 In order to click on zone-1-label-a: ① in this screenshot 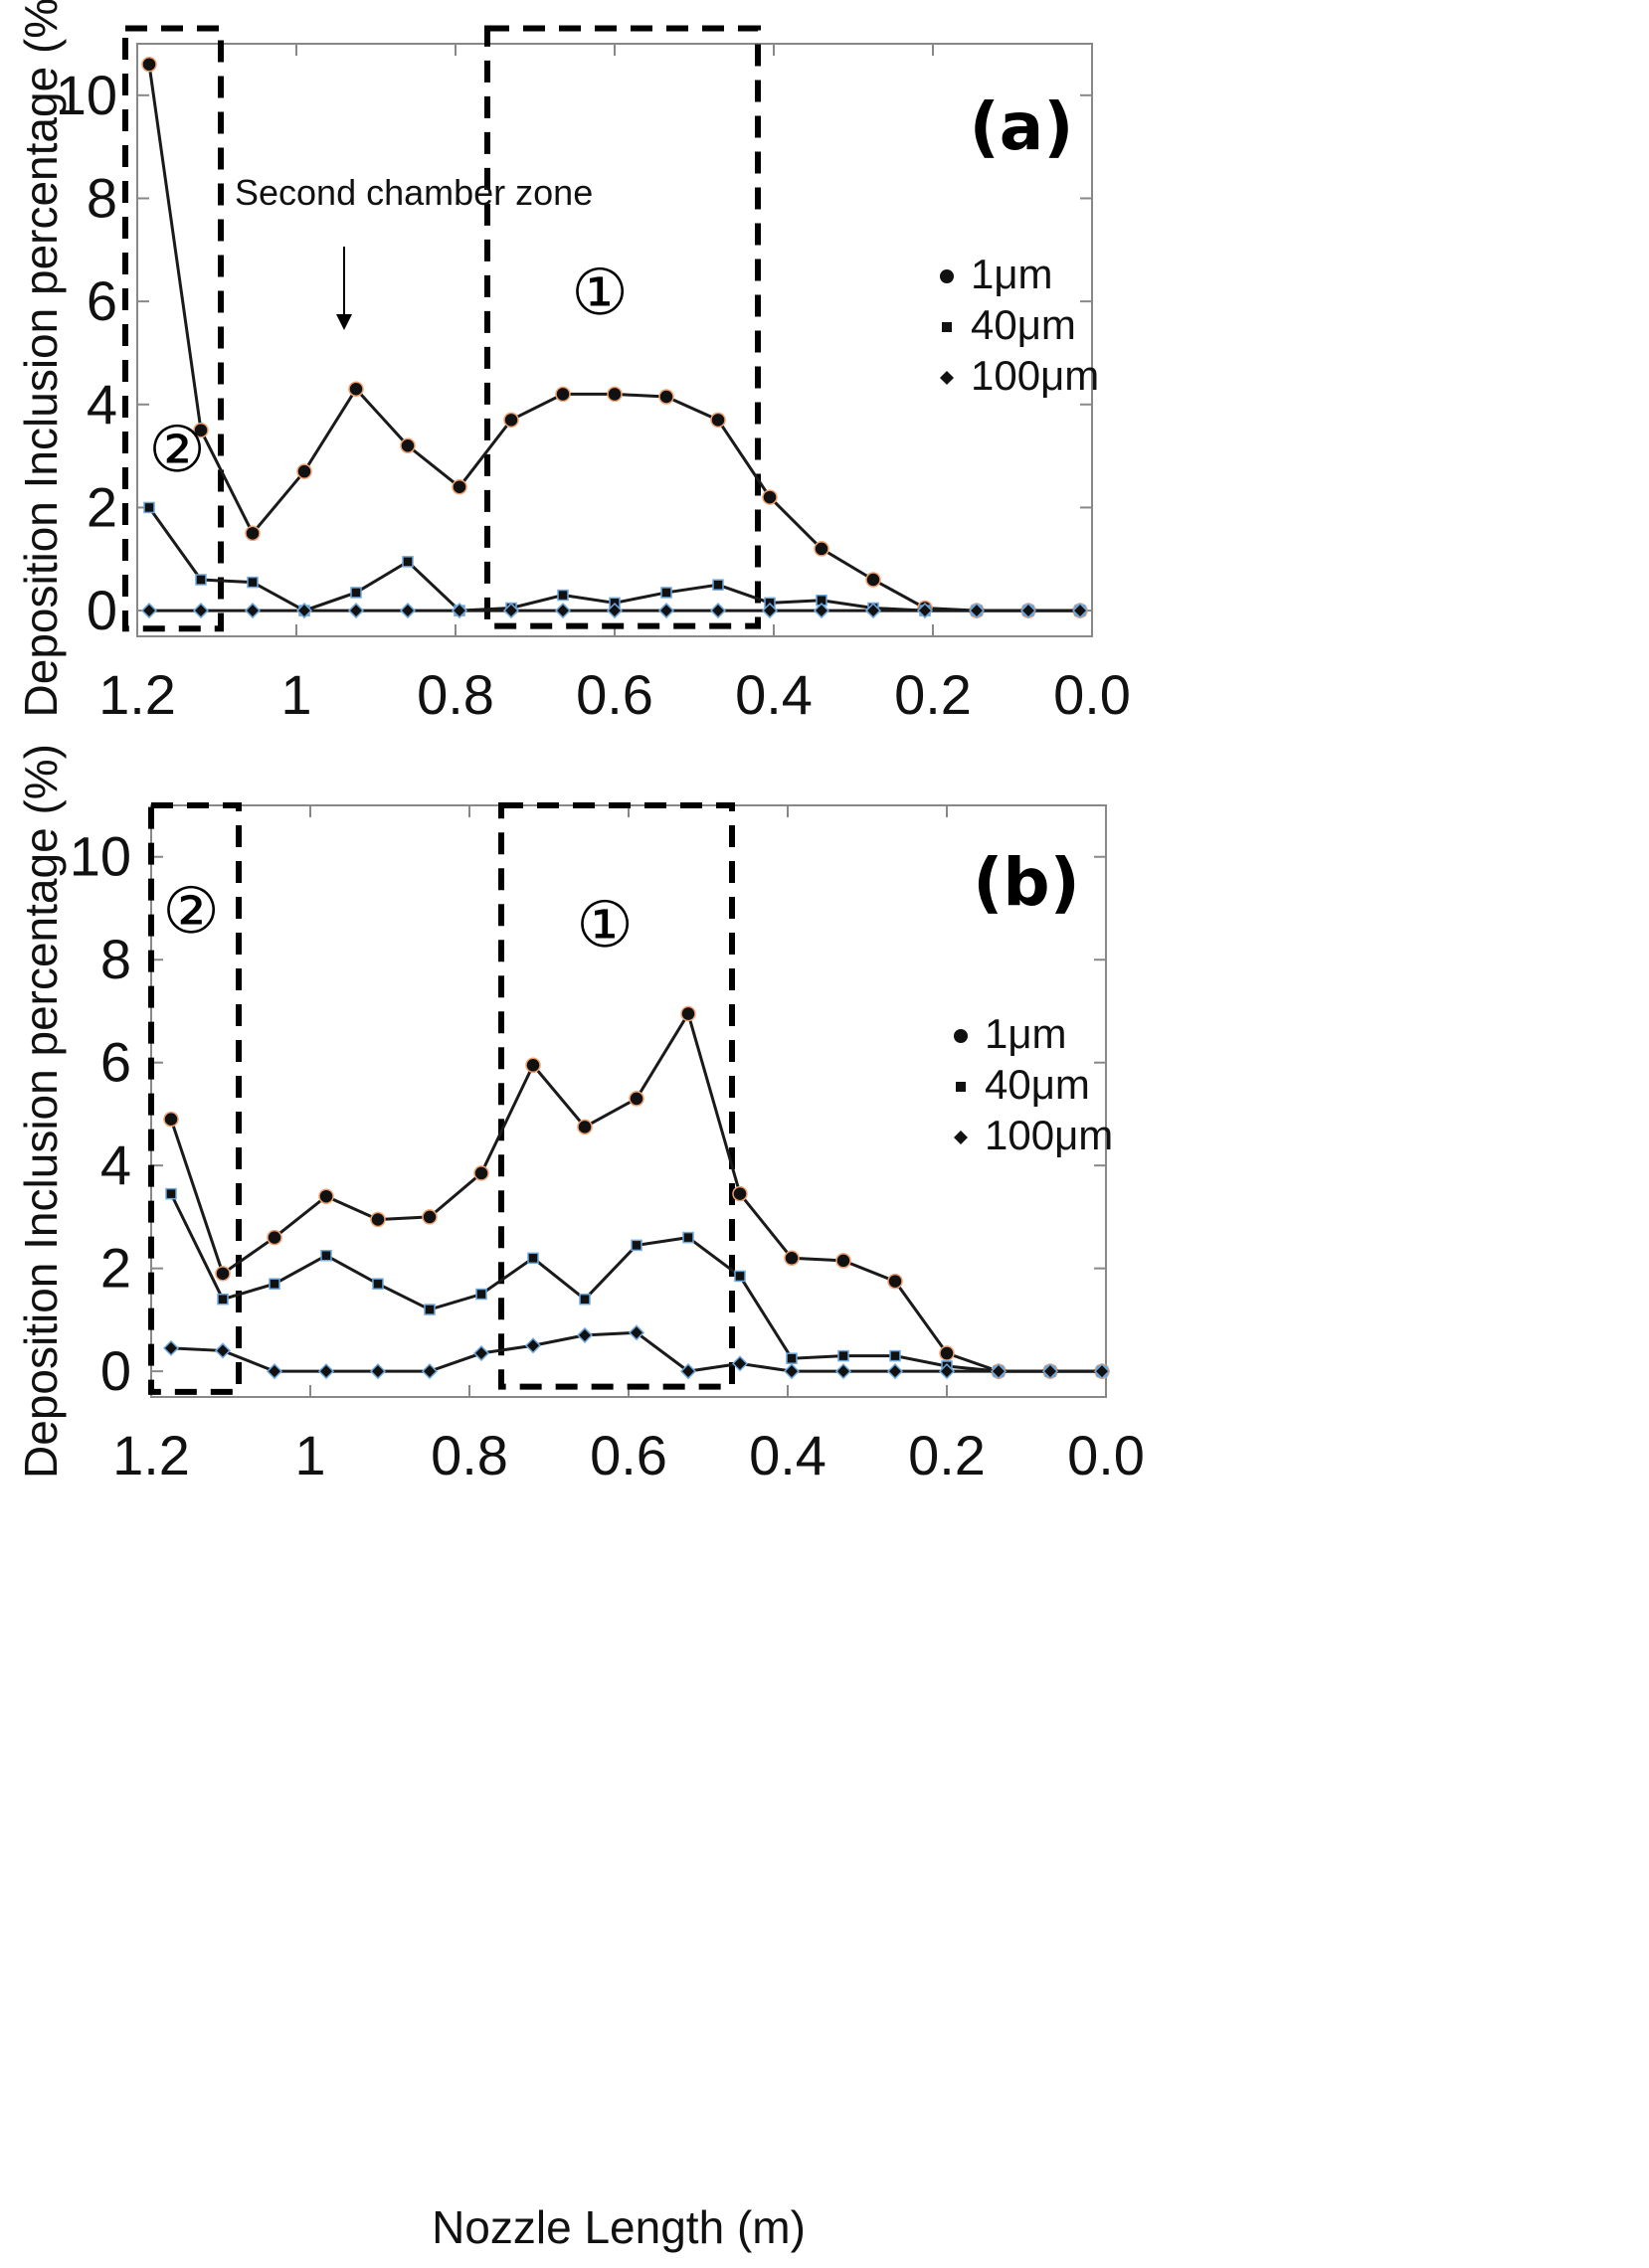, I will do `click(599, 293)`.